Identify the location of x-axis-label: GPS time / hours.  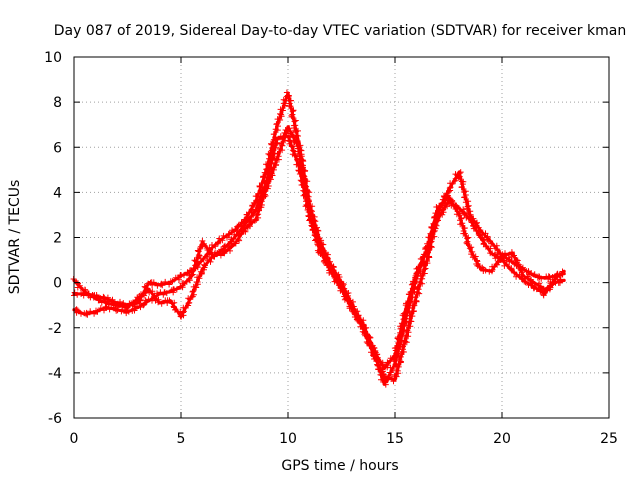
(339, 466).